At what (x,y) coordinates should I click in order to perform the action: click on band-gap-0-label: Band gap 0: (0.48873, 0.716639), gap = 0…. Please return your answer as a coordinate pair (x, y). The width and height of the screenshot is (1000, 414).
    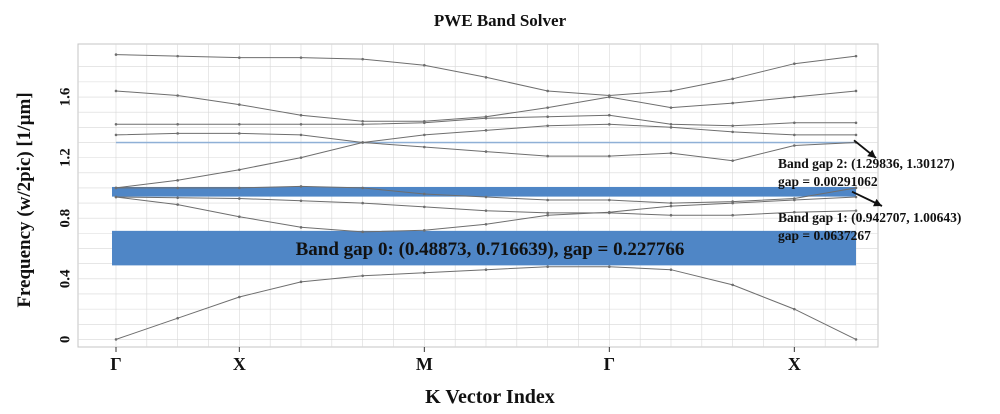
    Looking at the image, I should click on (490, 249).